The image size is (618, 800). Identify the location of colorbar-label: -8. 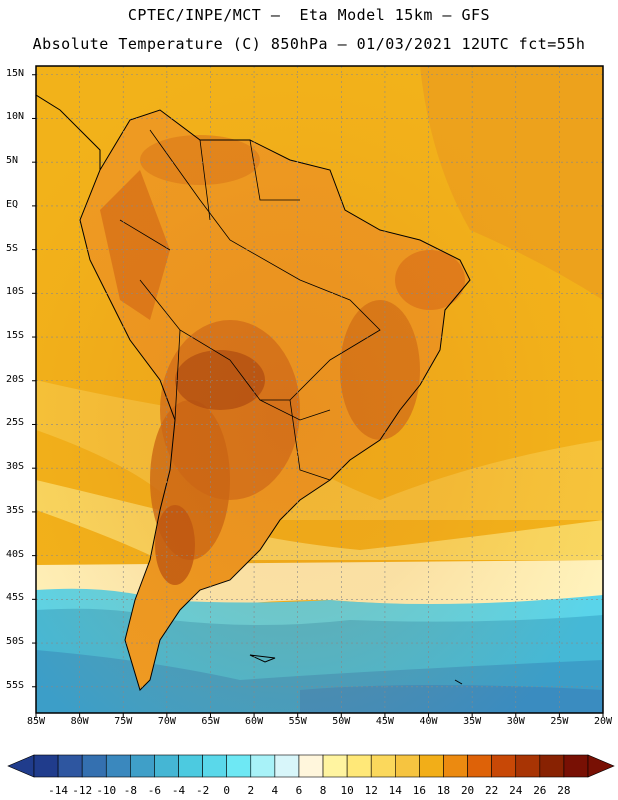
(130, 790).